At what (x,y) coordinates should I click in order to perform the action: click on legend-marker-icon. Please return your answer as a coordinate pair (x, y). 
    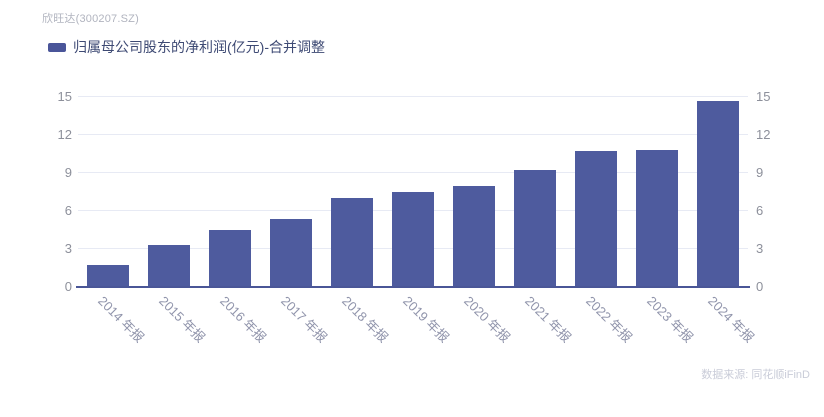
    Looking at the image, I should click on (57, 47).